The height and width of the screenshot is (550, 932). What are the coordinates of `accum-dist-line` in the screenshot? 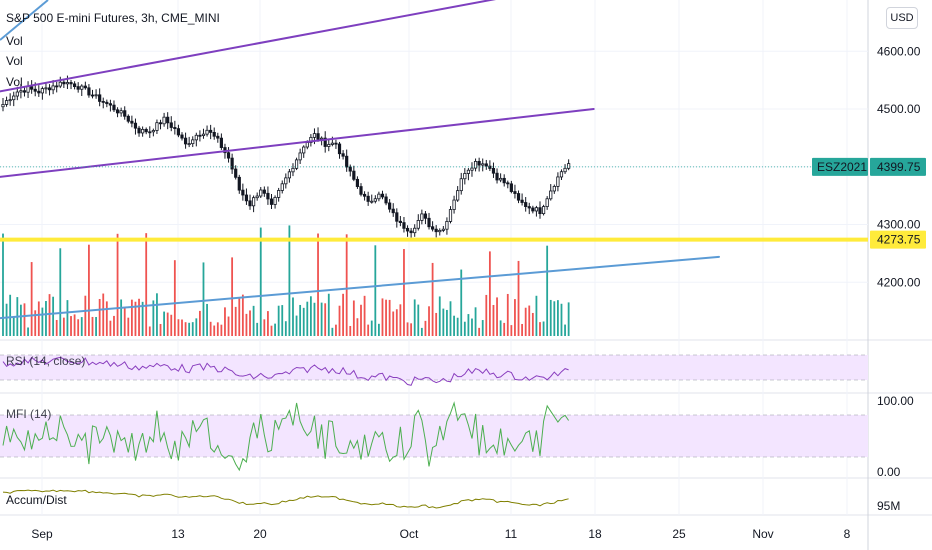 It's located at (285, 499).